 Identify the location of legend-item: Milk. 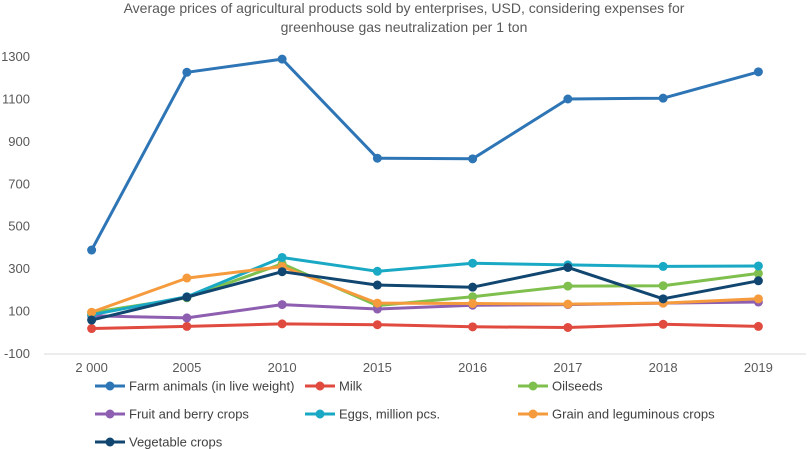
(334, 386).